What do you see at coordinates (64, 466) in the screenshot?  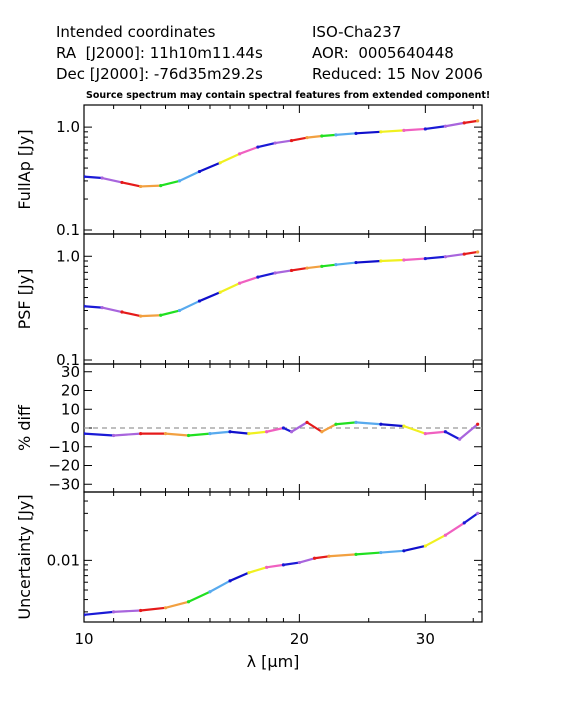 I see `y-tick-label: −20` at bounding box center [64, 466].